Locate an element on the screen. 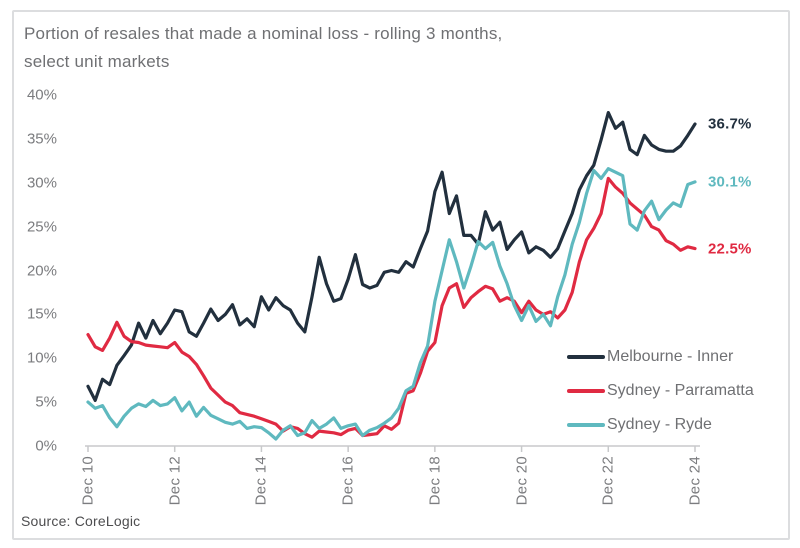 This screenshot has width=800, height=548. y-axis-tick-label: 30% is located at coordinates (41, 183).